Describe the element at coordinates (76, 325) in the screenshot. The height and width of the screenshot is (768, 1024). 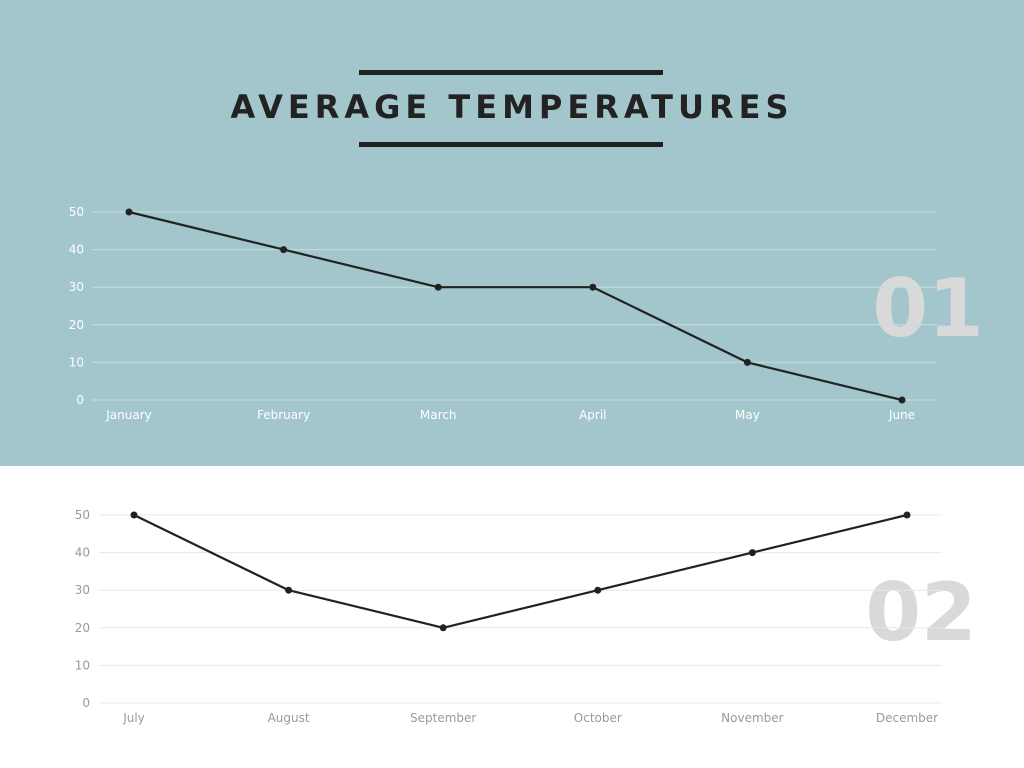
I see `y-tick-label-1-20: 20` at that location.